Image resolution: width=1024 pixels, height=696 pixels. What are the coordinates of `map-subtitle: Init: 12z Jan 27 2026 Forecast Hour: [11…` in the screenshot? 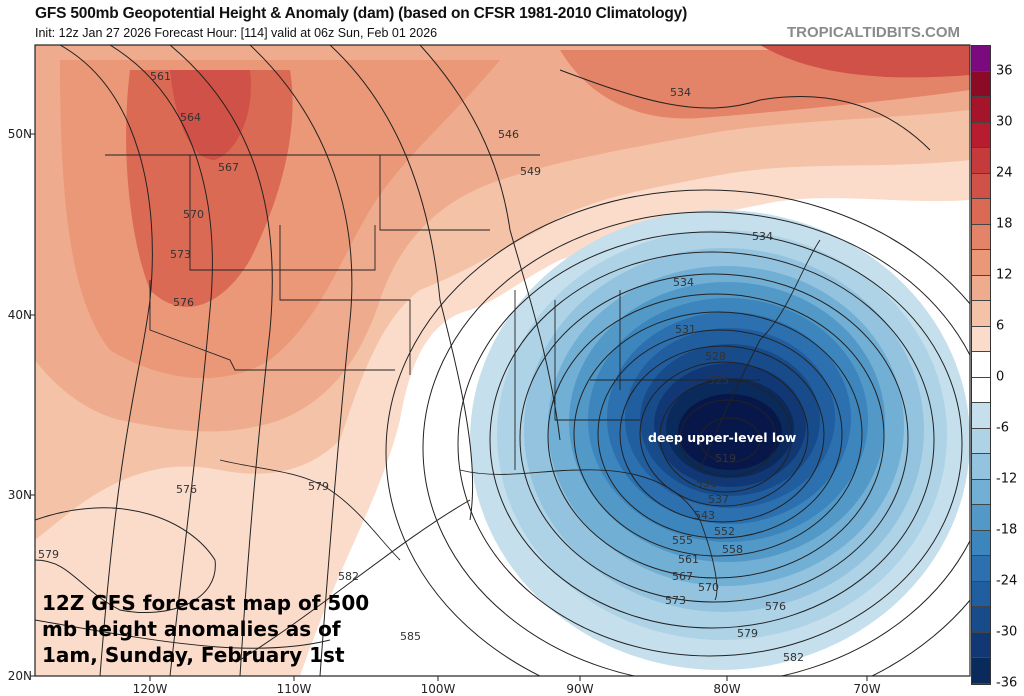 It's located at (236, 33).